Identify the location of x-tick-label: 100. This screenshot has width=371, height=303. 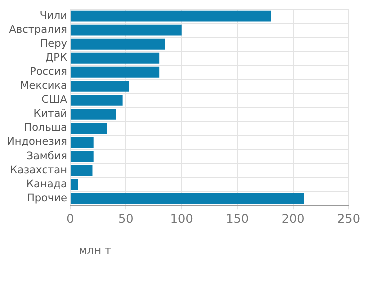
(182, 219).